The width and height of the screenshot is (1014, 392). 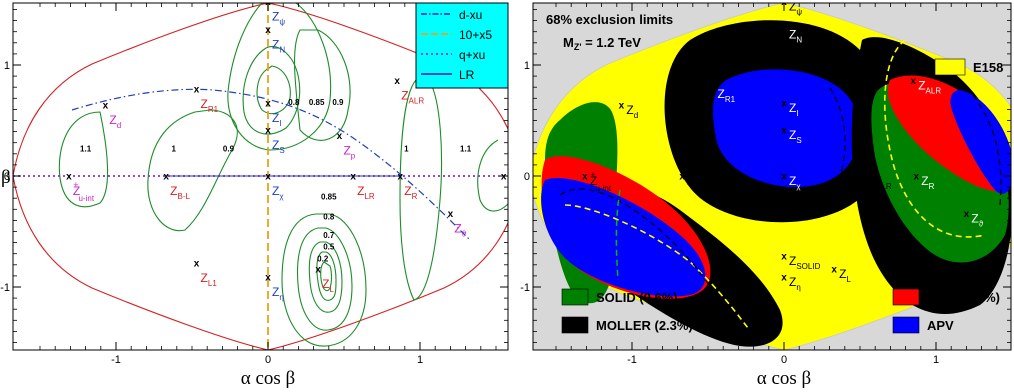 I want to click on left-y-axis-label: β, so click(x=6, y=177).